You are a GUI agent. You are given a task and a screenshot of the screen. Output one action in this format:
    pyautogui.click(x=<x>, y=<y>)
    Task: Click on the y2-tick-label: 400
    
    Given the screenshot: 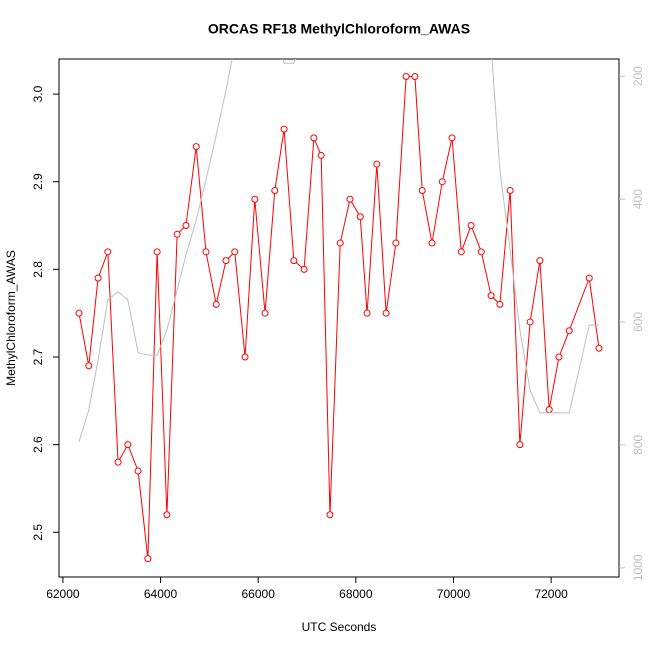 What is the action you would take?
    pyautogui.click(x=638, y=199)
    